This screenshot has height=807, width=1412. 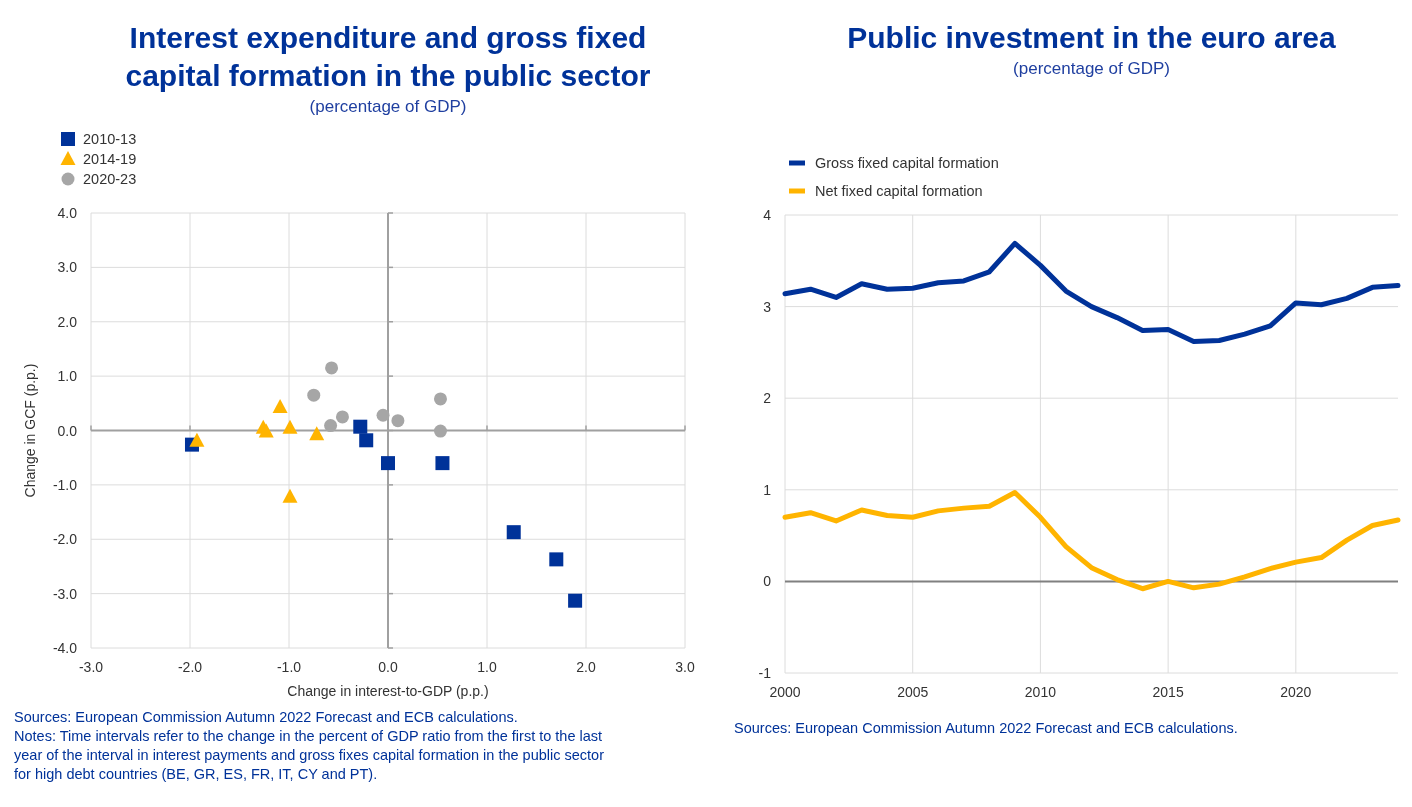 I want to click on x-tick-label: 2000, so click(x=785, y=692).